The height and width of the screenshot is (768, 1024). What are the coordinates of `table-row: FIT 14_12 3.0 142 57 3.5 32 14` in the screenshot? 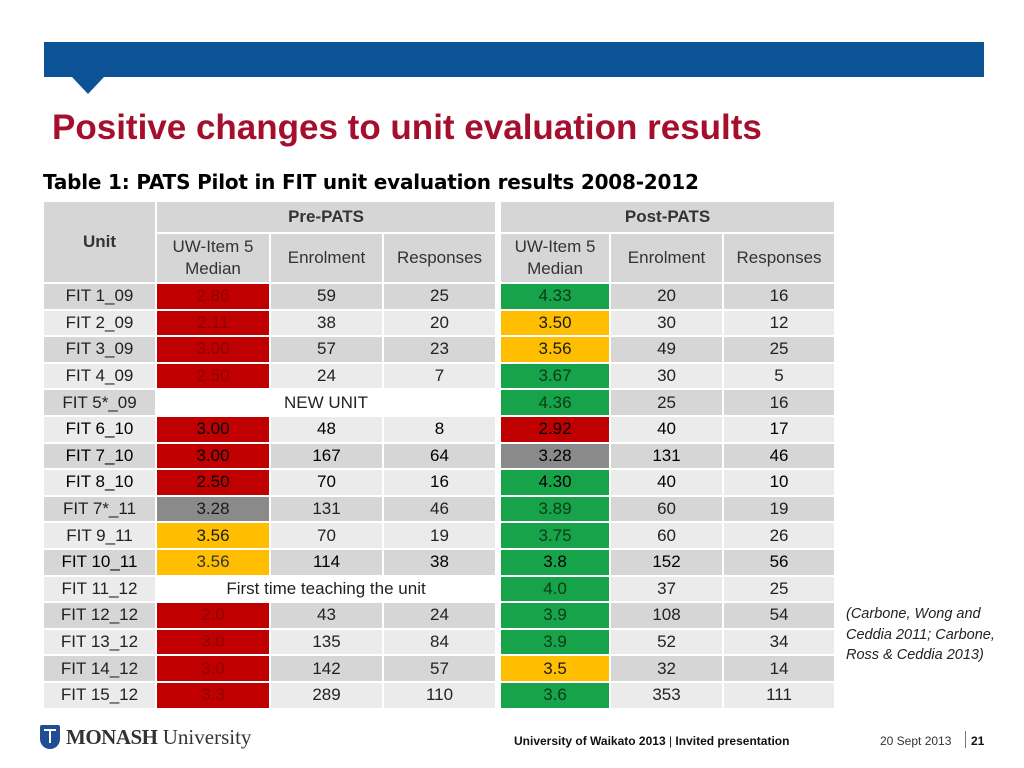 It's located at (440, 669).